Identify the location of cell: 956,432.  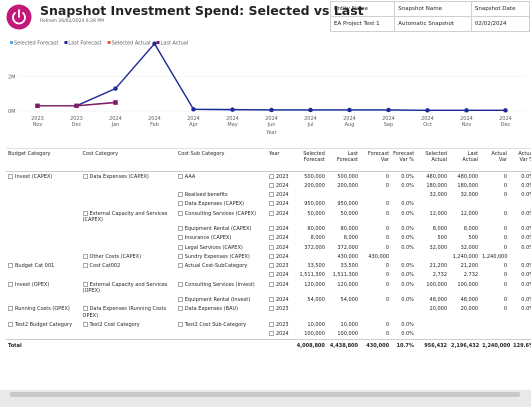
(432, 344).